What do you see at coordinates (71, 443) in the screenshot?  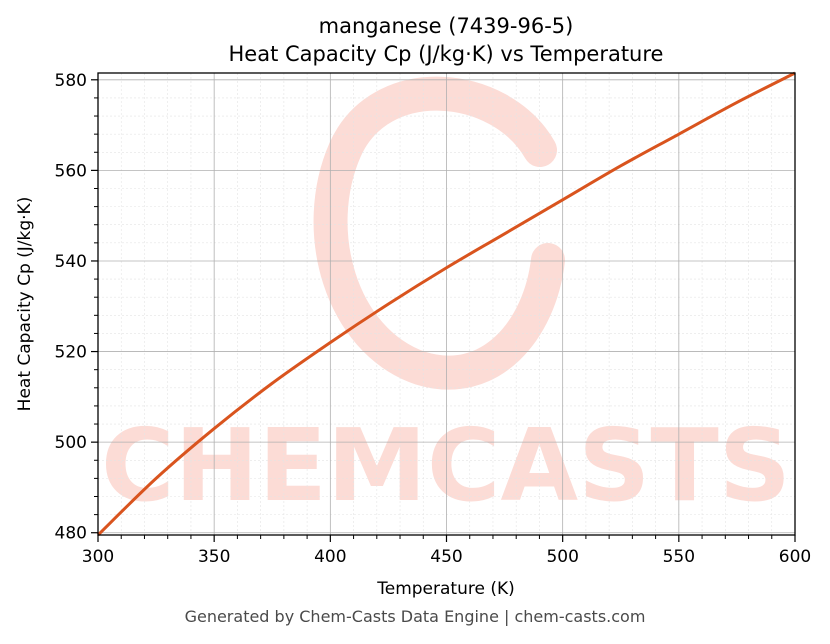 I see `y-tick-label: 500` at bounding box center [71, 443].